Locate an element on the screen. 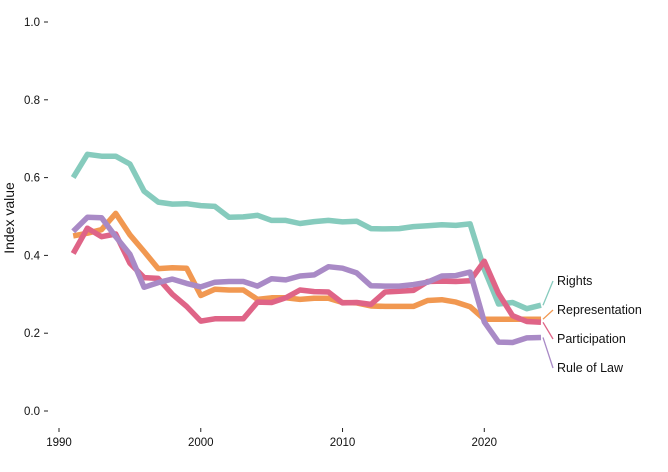 The height and width of the screenshot is (472, 668). y-tick-label: 0.2 is located at coordinates (32, 334).